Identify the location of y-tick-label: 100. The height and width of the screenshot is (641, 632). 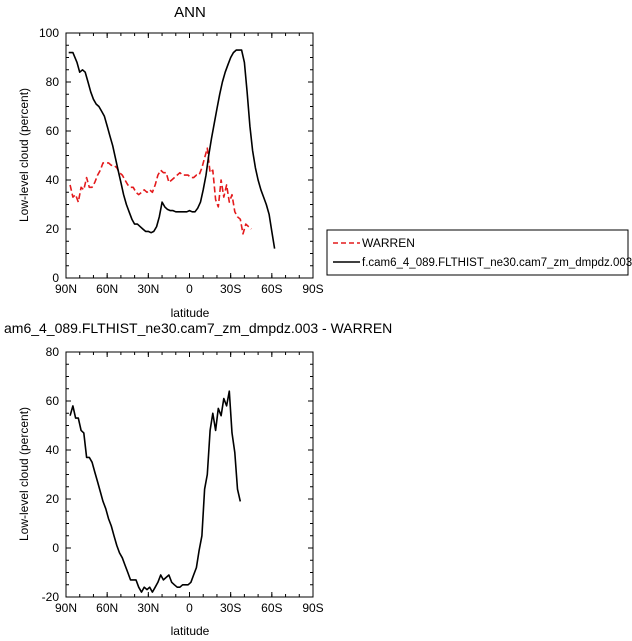
(49, 33).